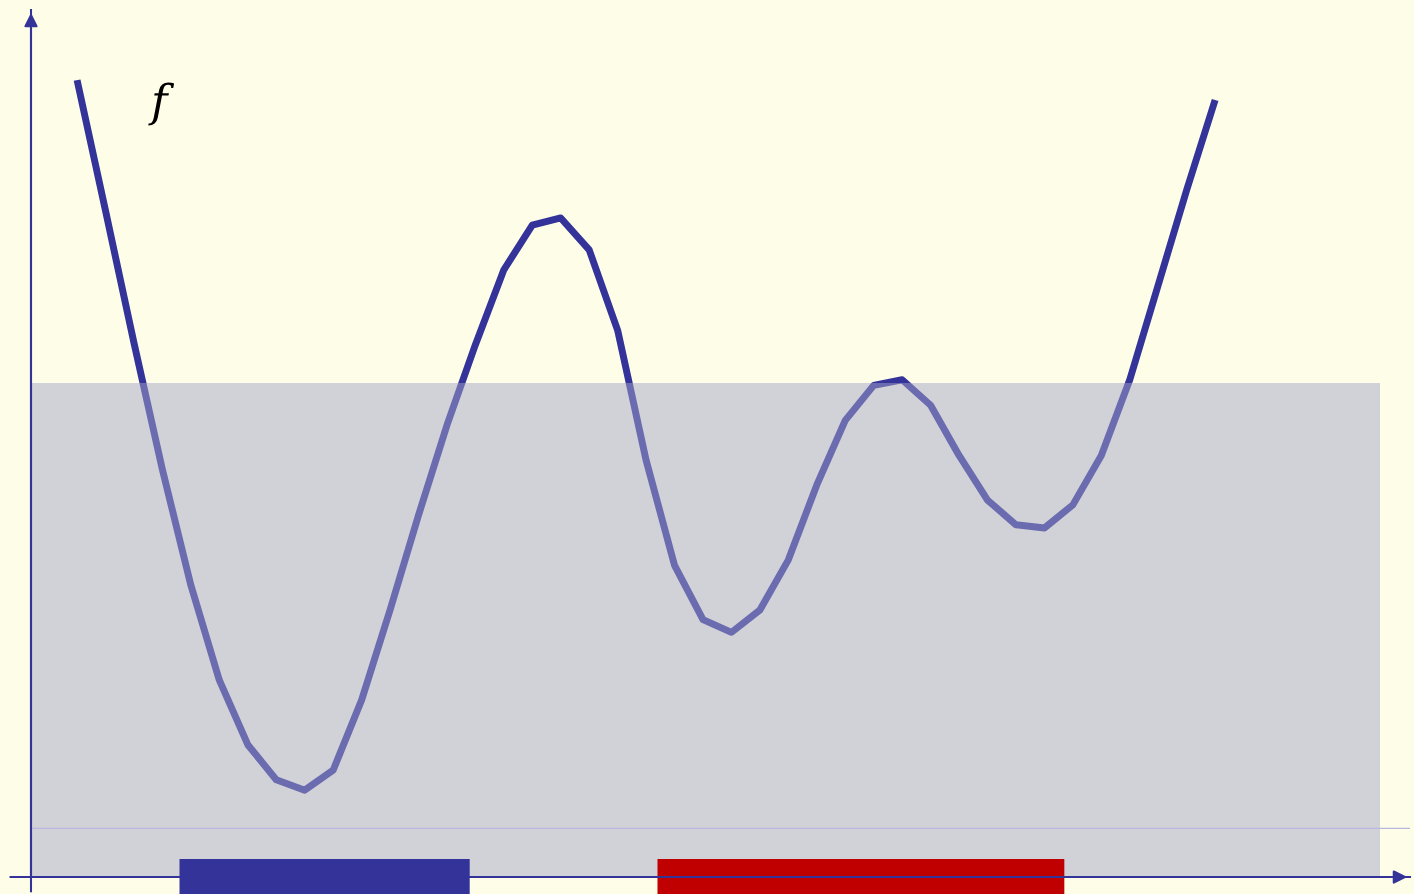  What do you see at coordinates (161, 104) in the screenshot?
I see `series-label: f` at bounding box center [161, 104].